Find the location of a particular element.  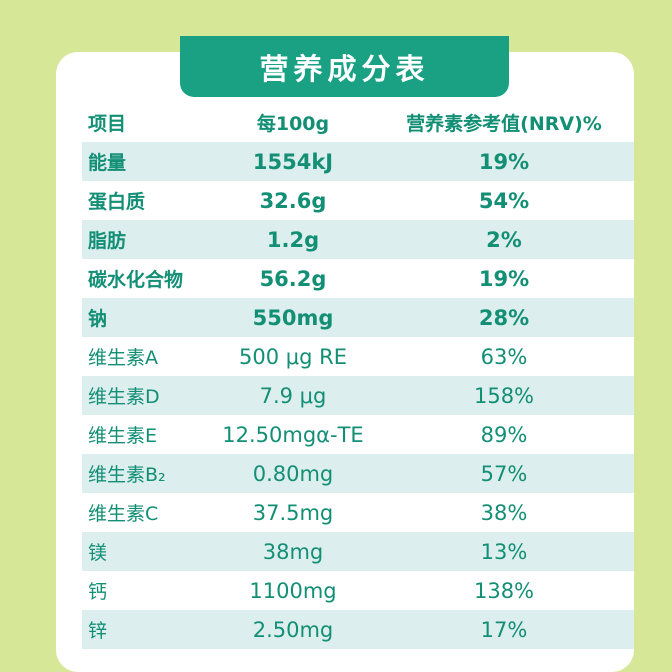

row-name: 蛋白质 is located at coordinates (117, 202).